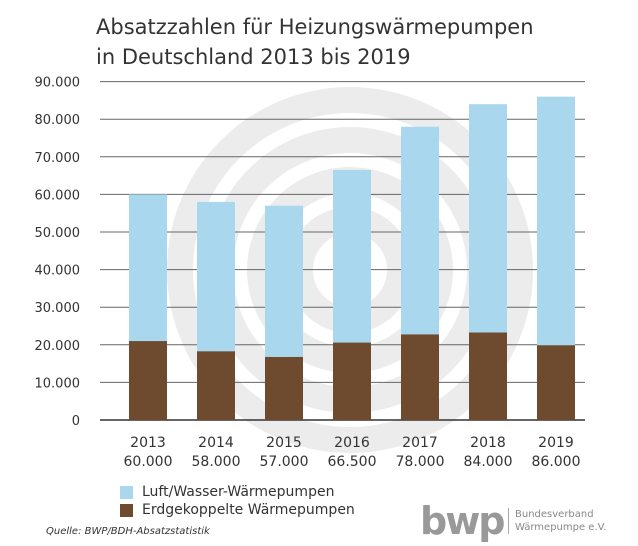 This screenshot has width=638, height=546. What do you see at coordinates (148, 443) in the screenshot?
I see `x-tick-label: 2013` at bounding box center [148, 443].